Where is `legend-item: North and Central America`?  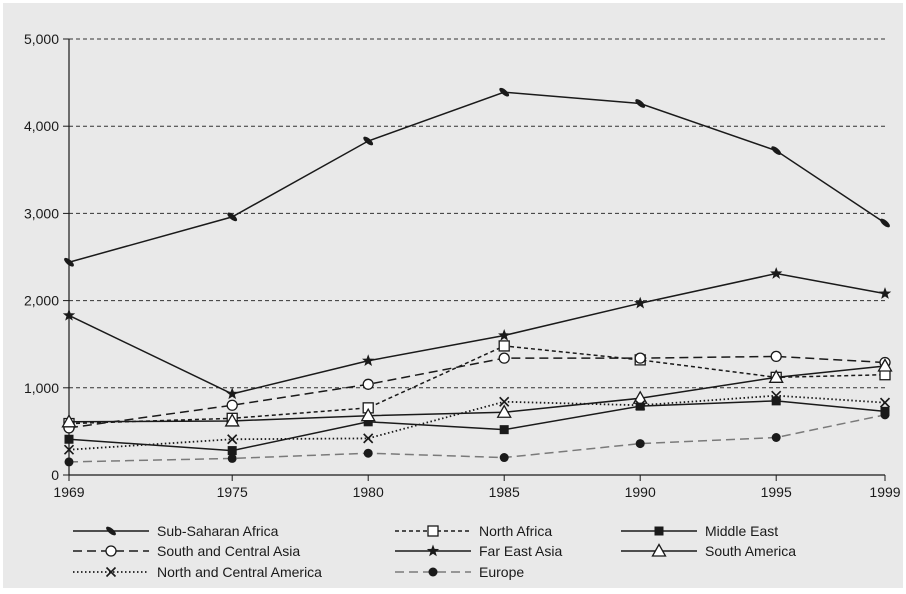 legend-item: North and Central America is located at coordinates (197, 572).